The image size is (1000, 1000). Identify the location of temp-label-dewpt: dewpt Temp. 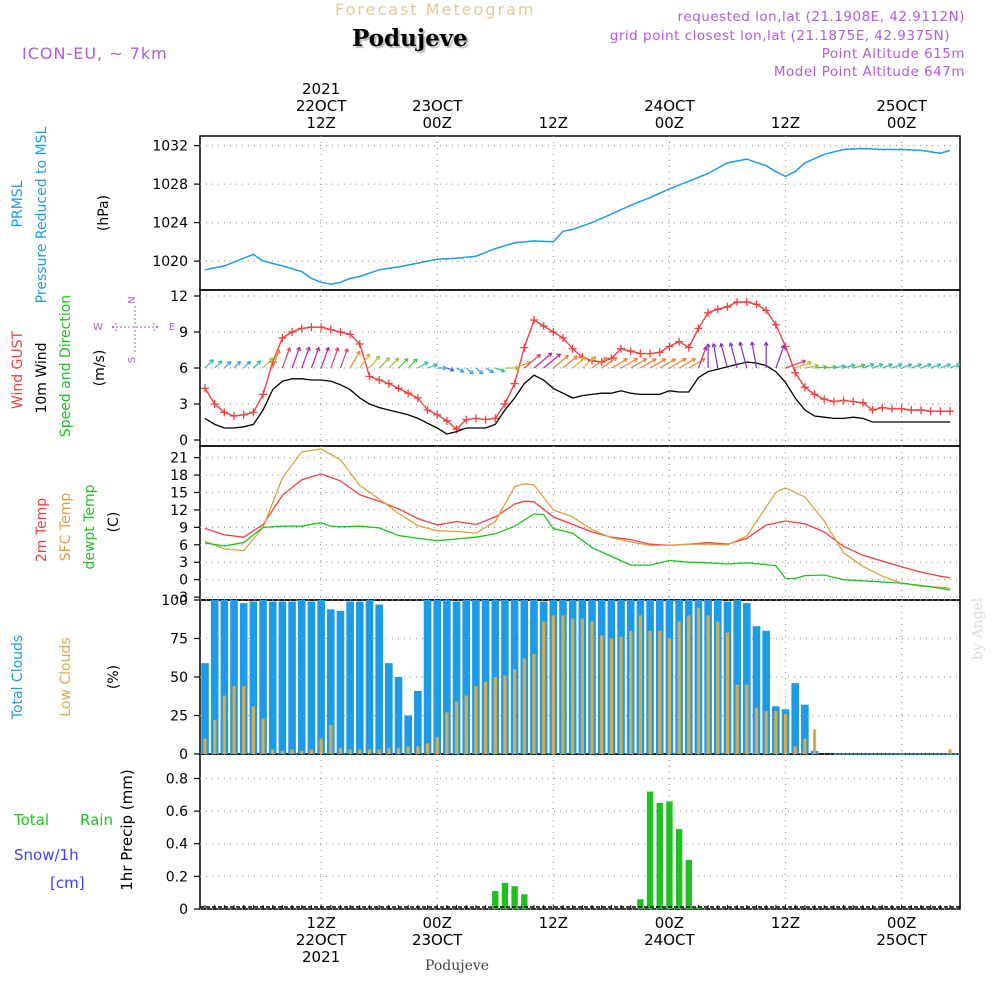
(90, 526).